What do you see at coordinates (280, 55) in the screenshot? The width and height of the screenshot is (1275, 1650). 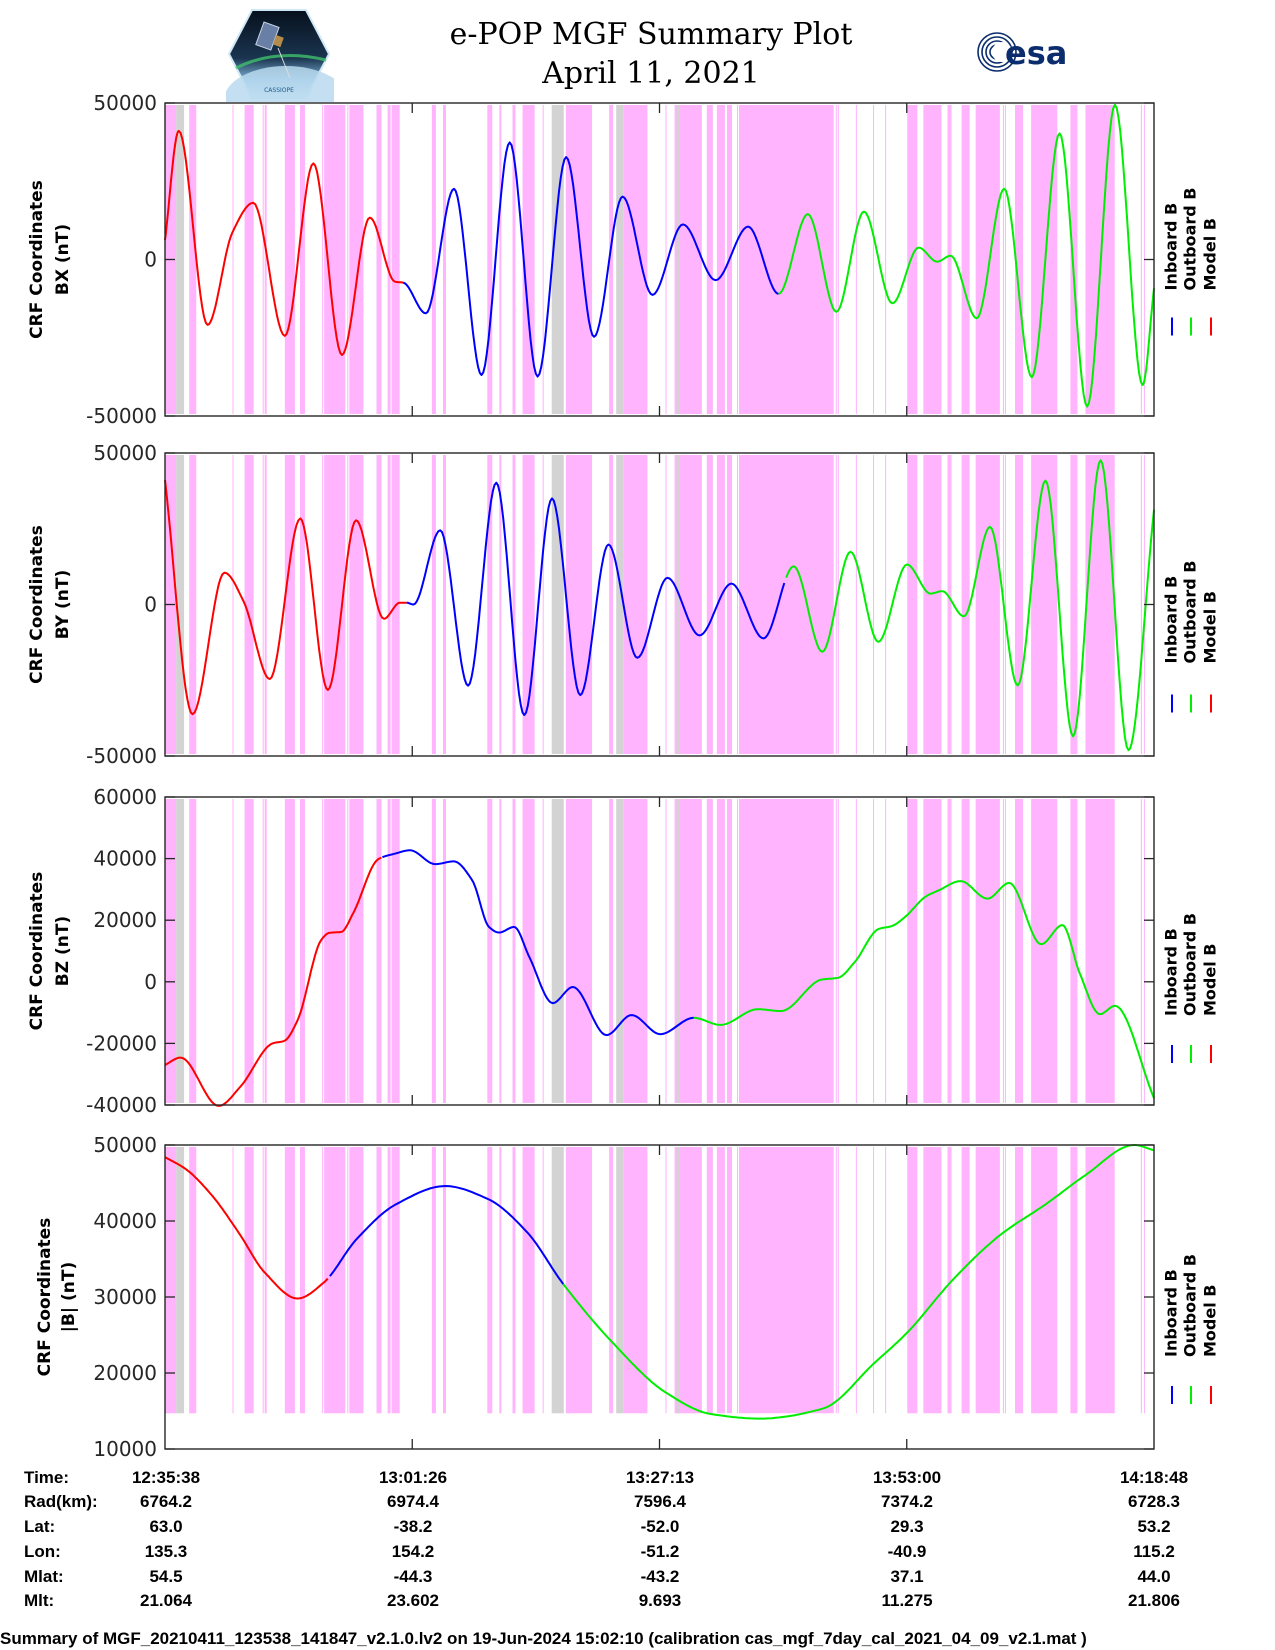 I see `cassiope-logo: CASSIOPE` at bounding box center [280, 55].